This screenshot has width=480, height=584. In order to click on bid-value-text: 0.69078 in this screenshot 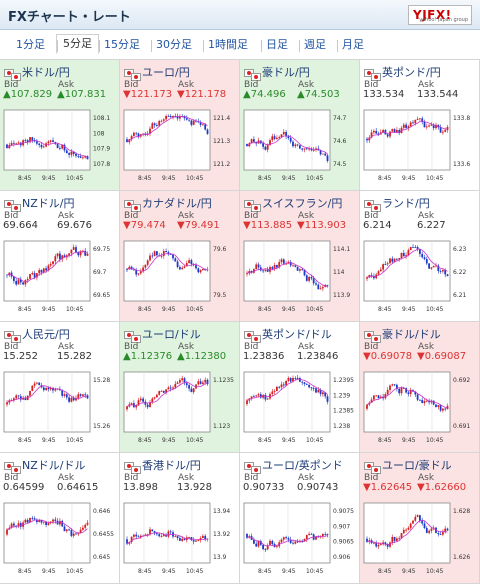, I will do `click(391, 356)`.